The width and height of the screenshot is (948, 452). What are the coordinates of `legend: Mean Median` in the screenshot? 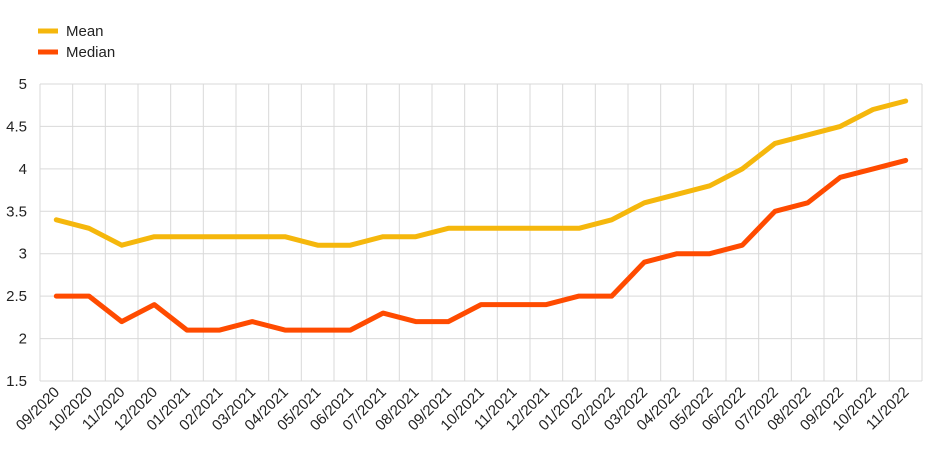 It's located at (76, 42).